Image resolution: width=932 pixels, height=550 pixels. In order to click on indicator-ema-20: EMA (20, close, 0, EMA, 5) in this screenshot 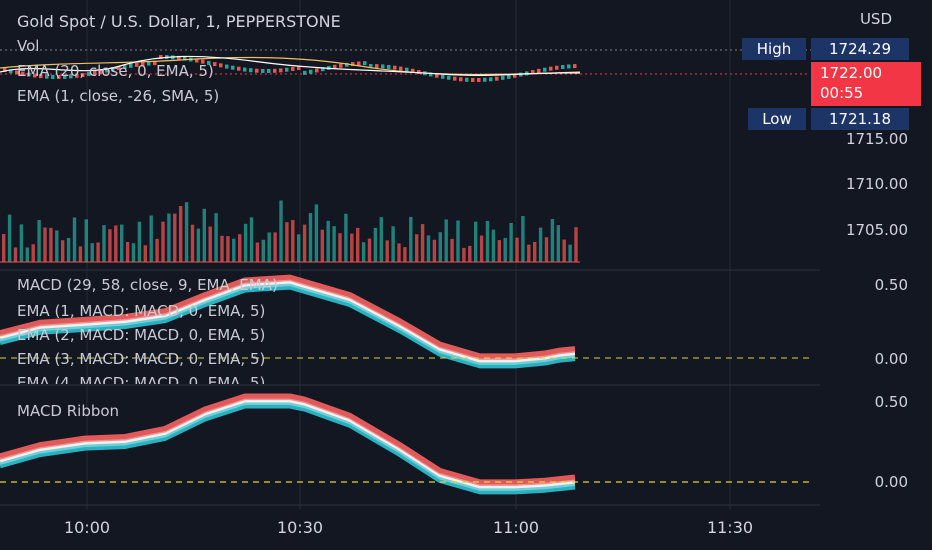, I will do `click(115, 71)`.